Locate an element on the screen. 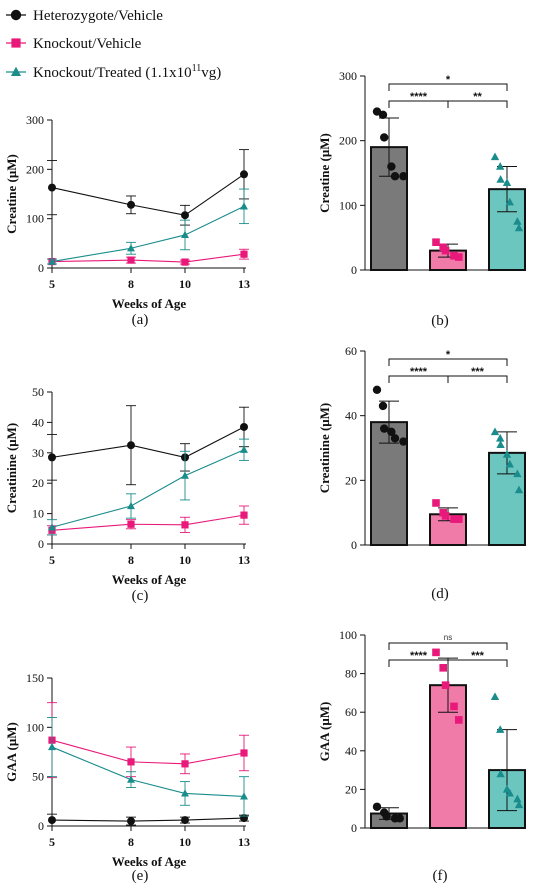 The height and width of the screenshot is (888, 550). y-tick-label: 60 is located at coordinates (351, 712).